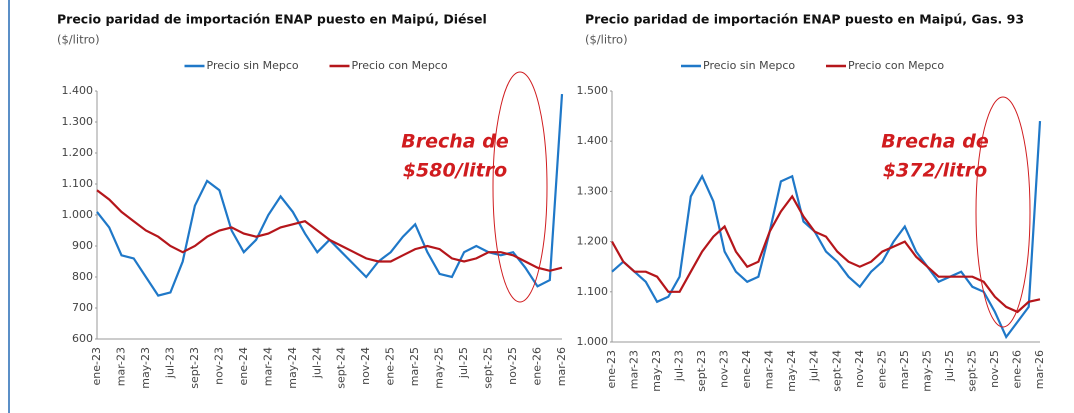 The height and width of the screenshot is (413, 1074). I want to click on y-tick-label: 1.500, so click(593, 90).